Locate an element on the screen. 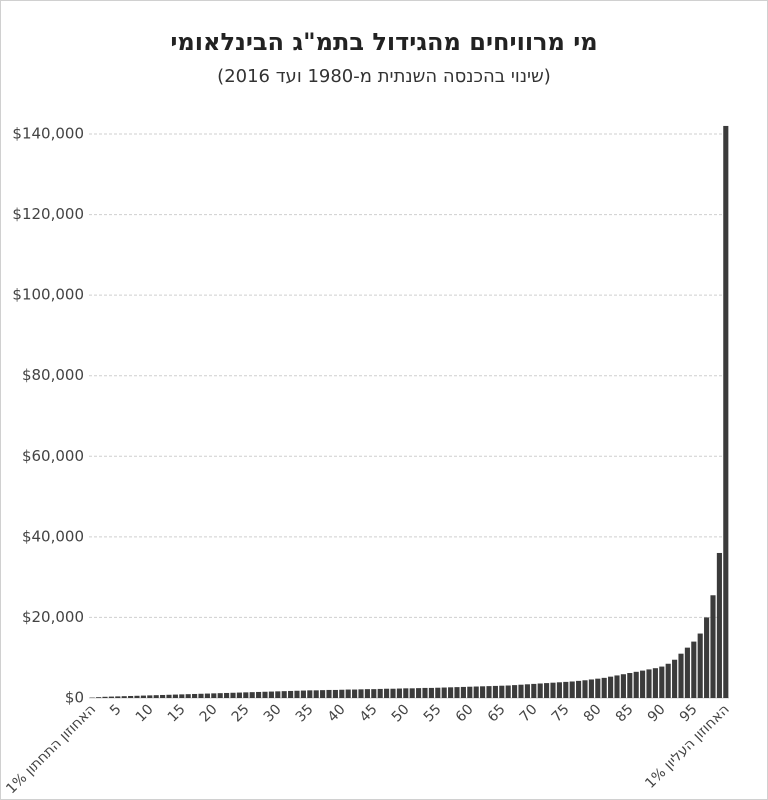  y-tick-label: $140,000 is located at coordinates (48, 134).